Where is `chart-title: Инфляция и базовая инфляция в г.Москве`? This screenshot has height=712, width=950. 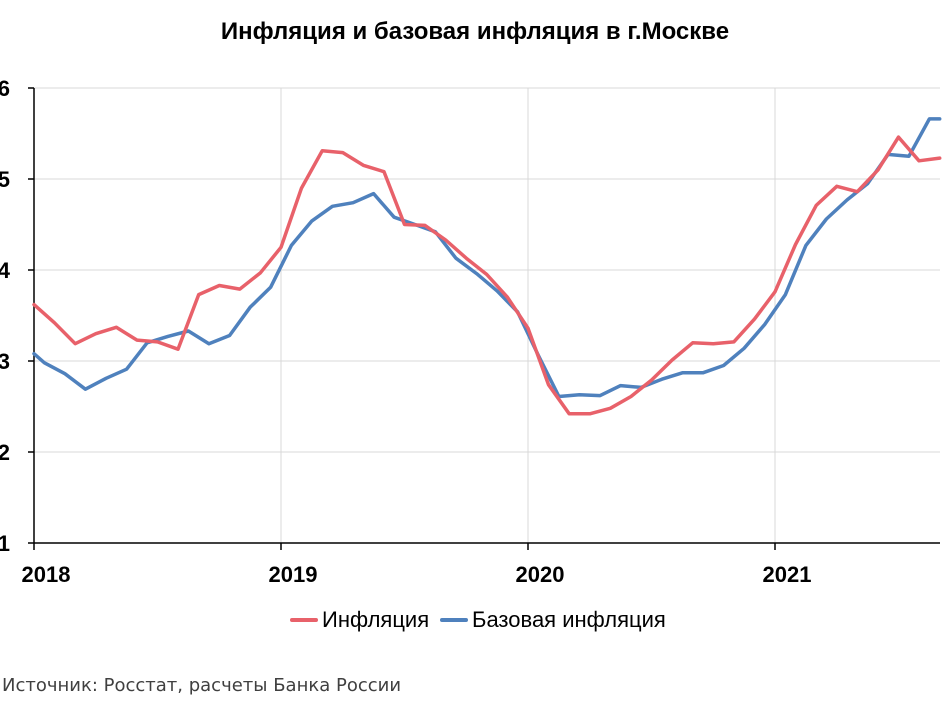 chart-title: Инфляция и базовая инфляция в г.Москве is located at coordinates (475, 31).